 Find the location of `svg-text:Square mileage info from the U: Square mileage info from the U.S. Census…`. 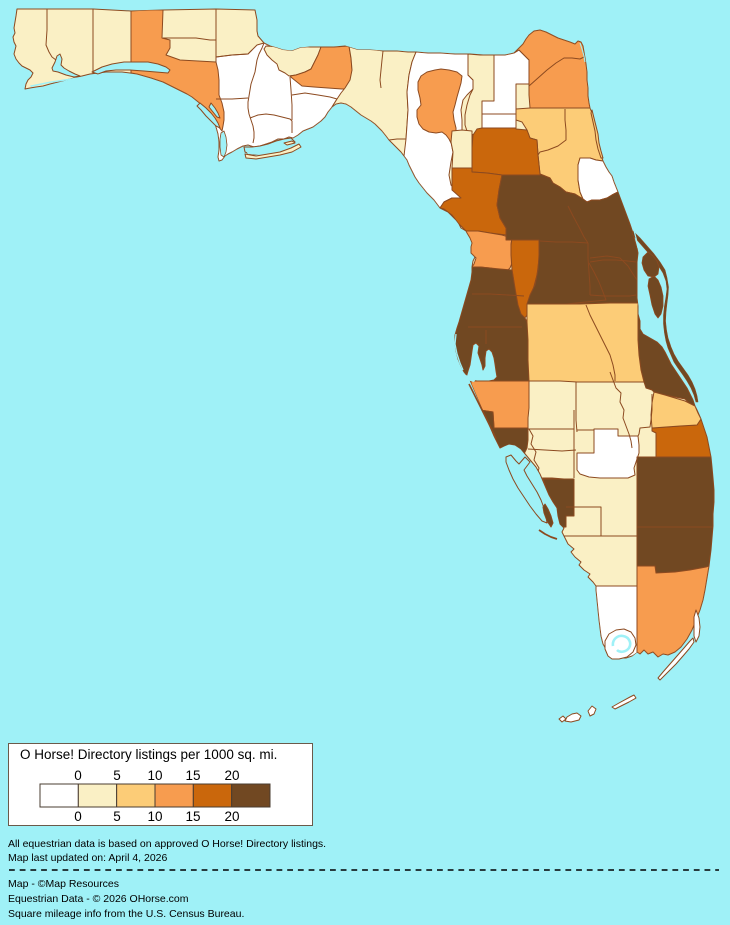

svg-text:Square mileage info from the U: Square mileage info from the U.S. Census… is located at coordinates (126, 914).